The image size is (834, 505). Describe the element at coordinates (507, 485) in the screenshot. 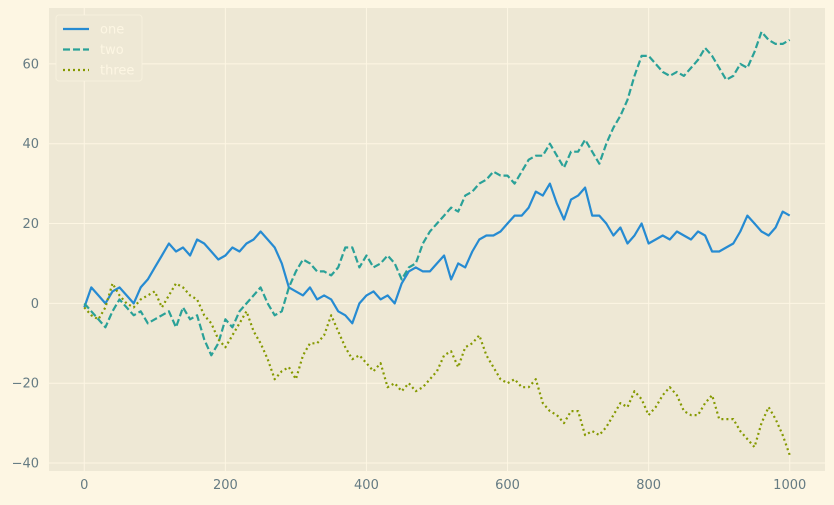

I see `x-tick-label: 600` at that location.